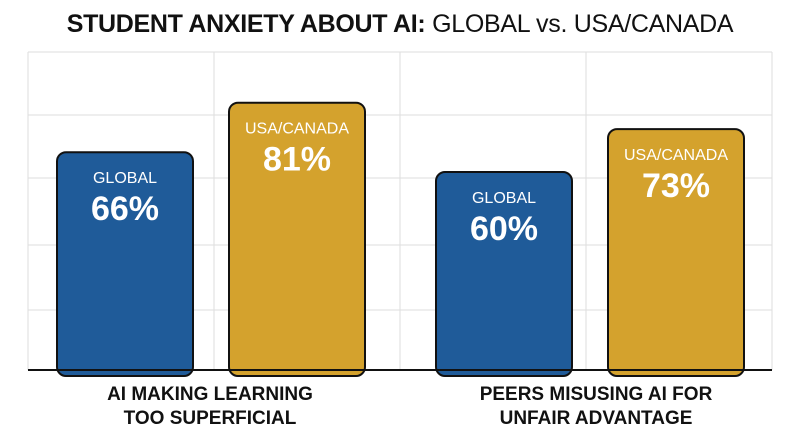 The image size is (800, 447). Describe the element at coordinates (676, 155) in the screenshot. I see `series-label-usa-canada-1: USA/CANADA` at that location.